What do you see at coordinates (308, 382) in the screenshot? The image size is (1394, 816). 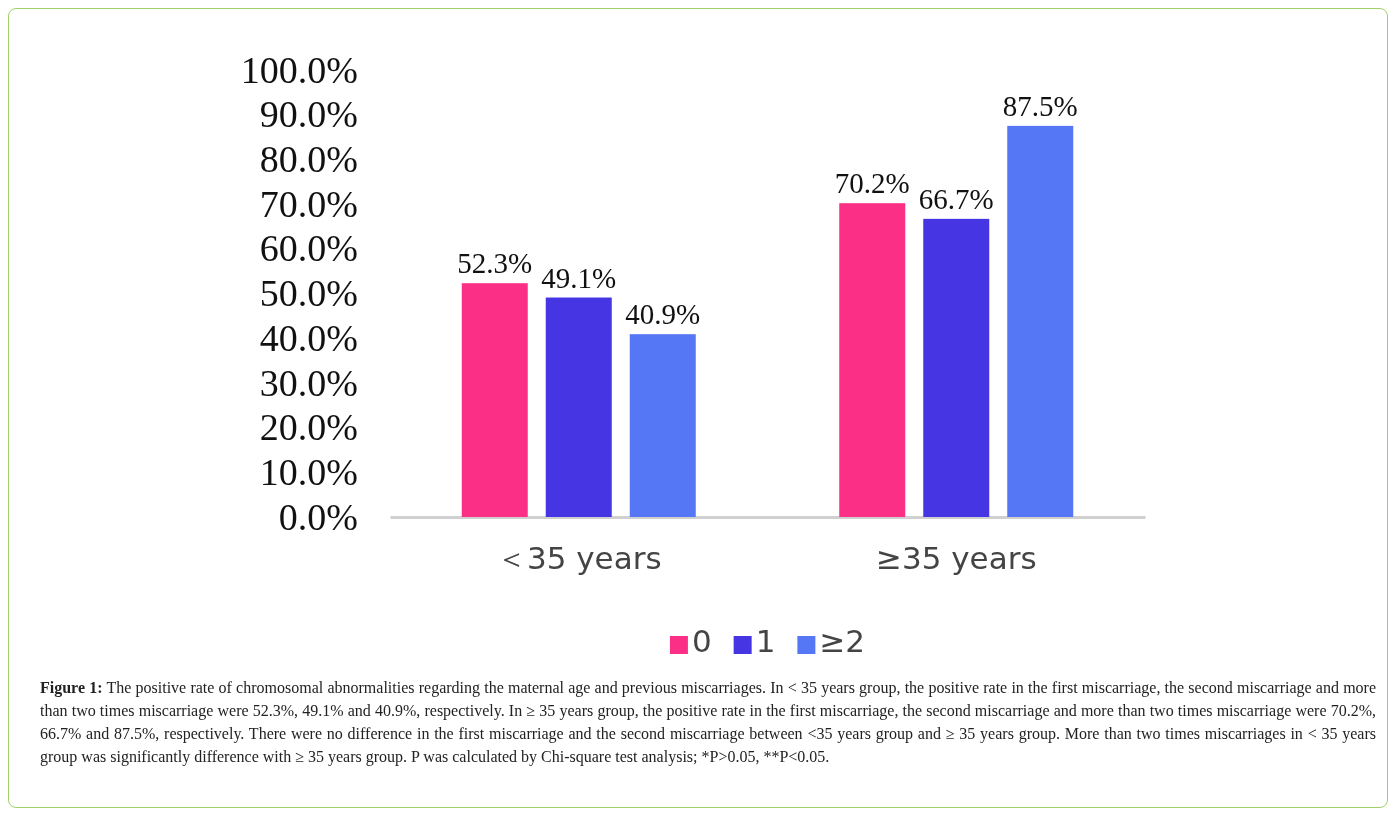 I see `y-tick-label: 30.0%` at bounding box center [308, 382].